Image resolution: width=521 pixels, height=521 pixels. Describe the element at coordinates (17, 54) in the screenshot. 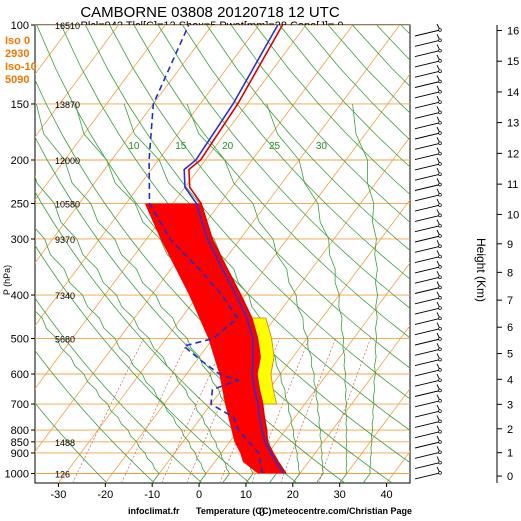

I see `iso0-value: 2930` at that location.